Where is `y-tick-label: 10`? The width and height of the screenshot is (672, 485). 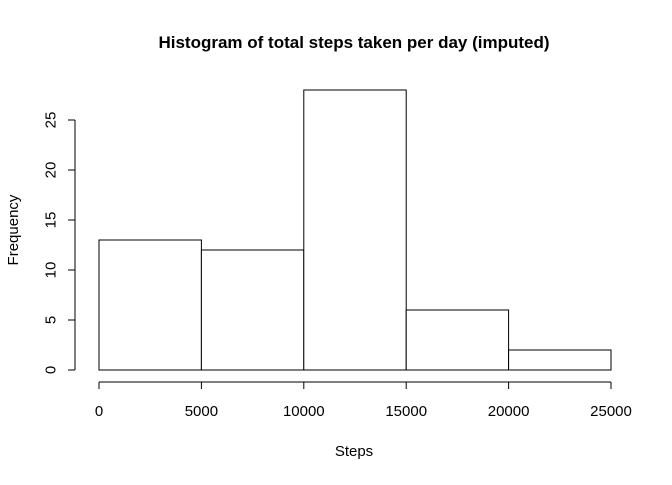
y-tick-label: 10 is located at coordinates (50, 270).